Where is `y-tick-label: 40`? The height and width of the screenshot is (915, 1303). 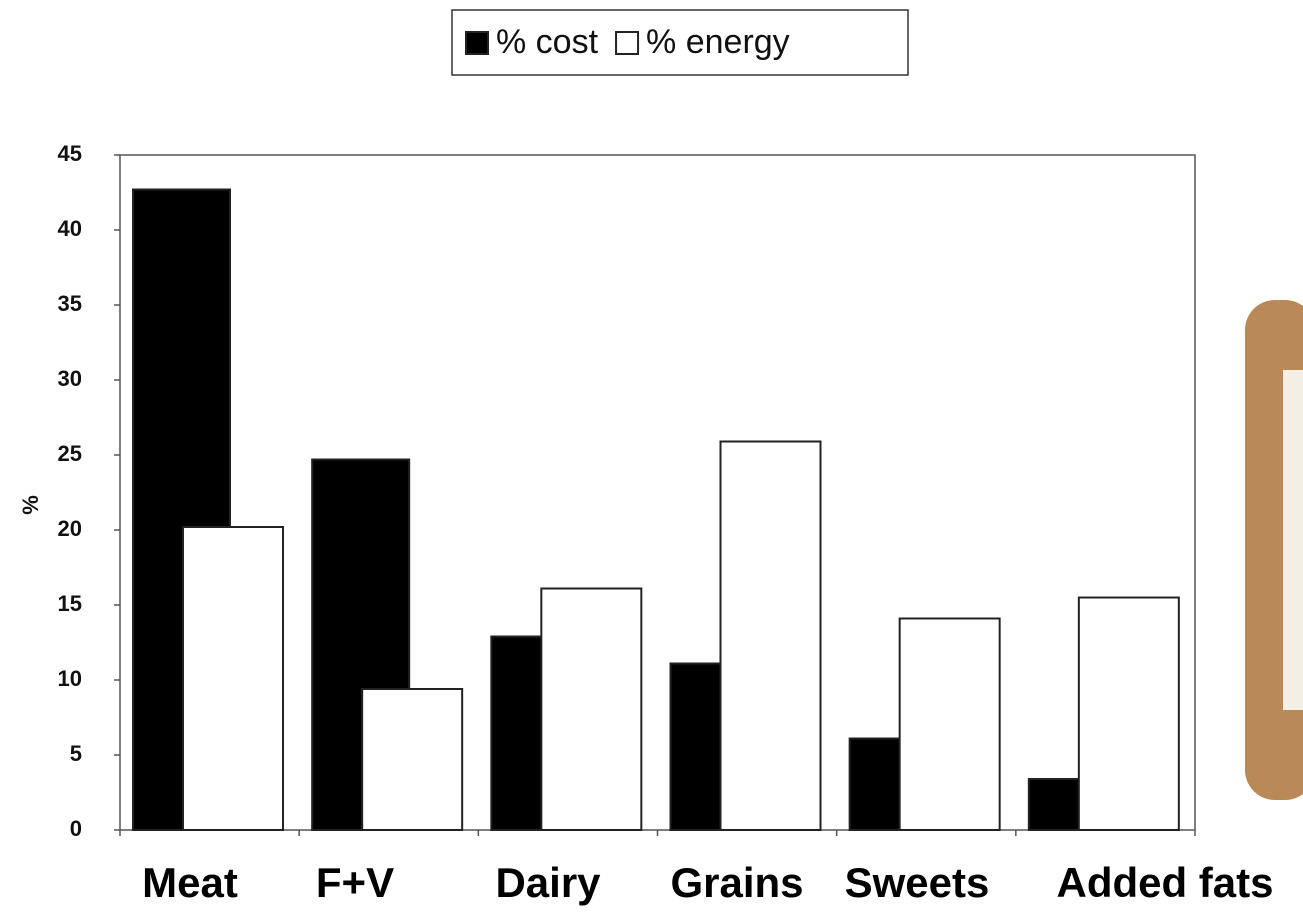 y-tick-label: 40 is located at coordinates (70, 228).